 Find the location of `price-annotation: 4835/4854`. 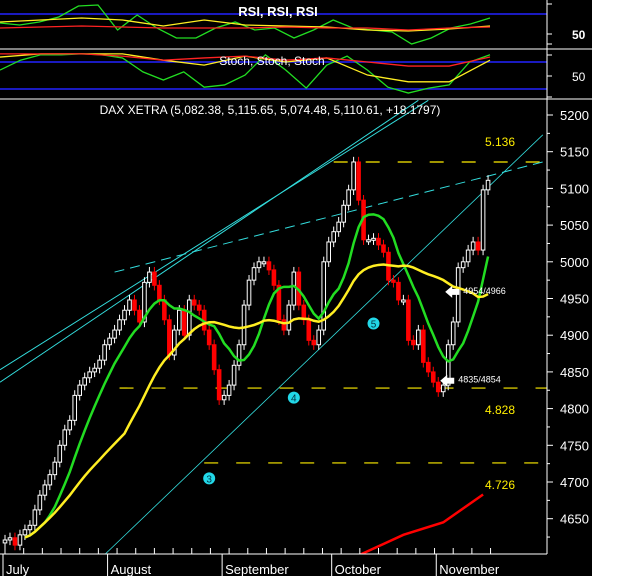

price-annotation: 4835/4854 is located at coordinates (479, 380).